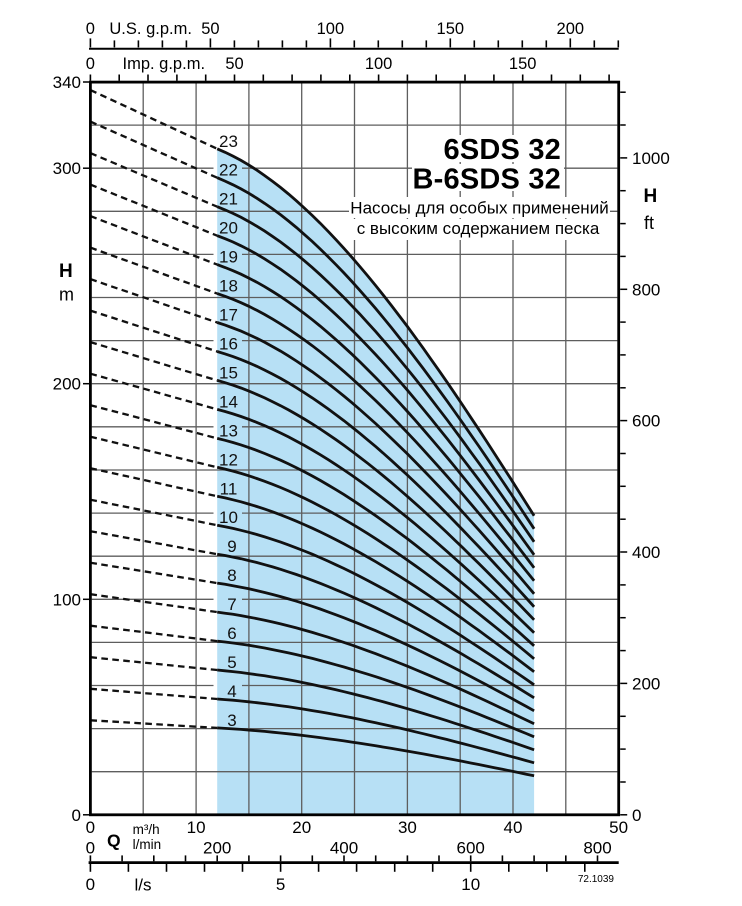 This screenshot has width=742, height=906. Describe the element at coordinates (487, 180) in the screenshot. I see `svg-text: B-6SDS 32` at that location.